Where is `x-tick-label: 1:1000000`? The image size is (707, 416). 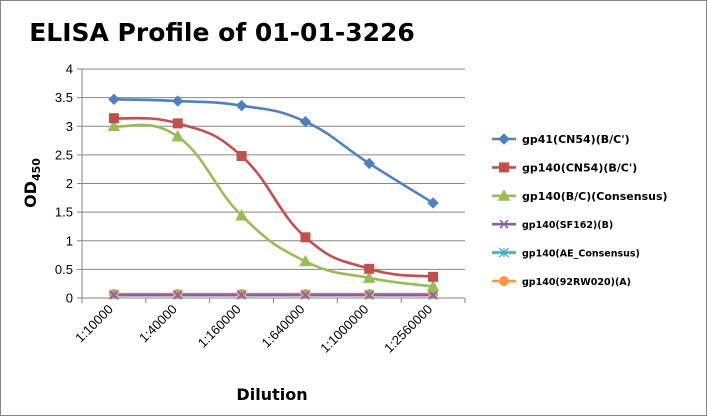 x-tick-label: 1:1000000 is located at coordinates (344, 329).